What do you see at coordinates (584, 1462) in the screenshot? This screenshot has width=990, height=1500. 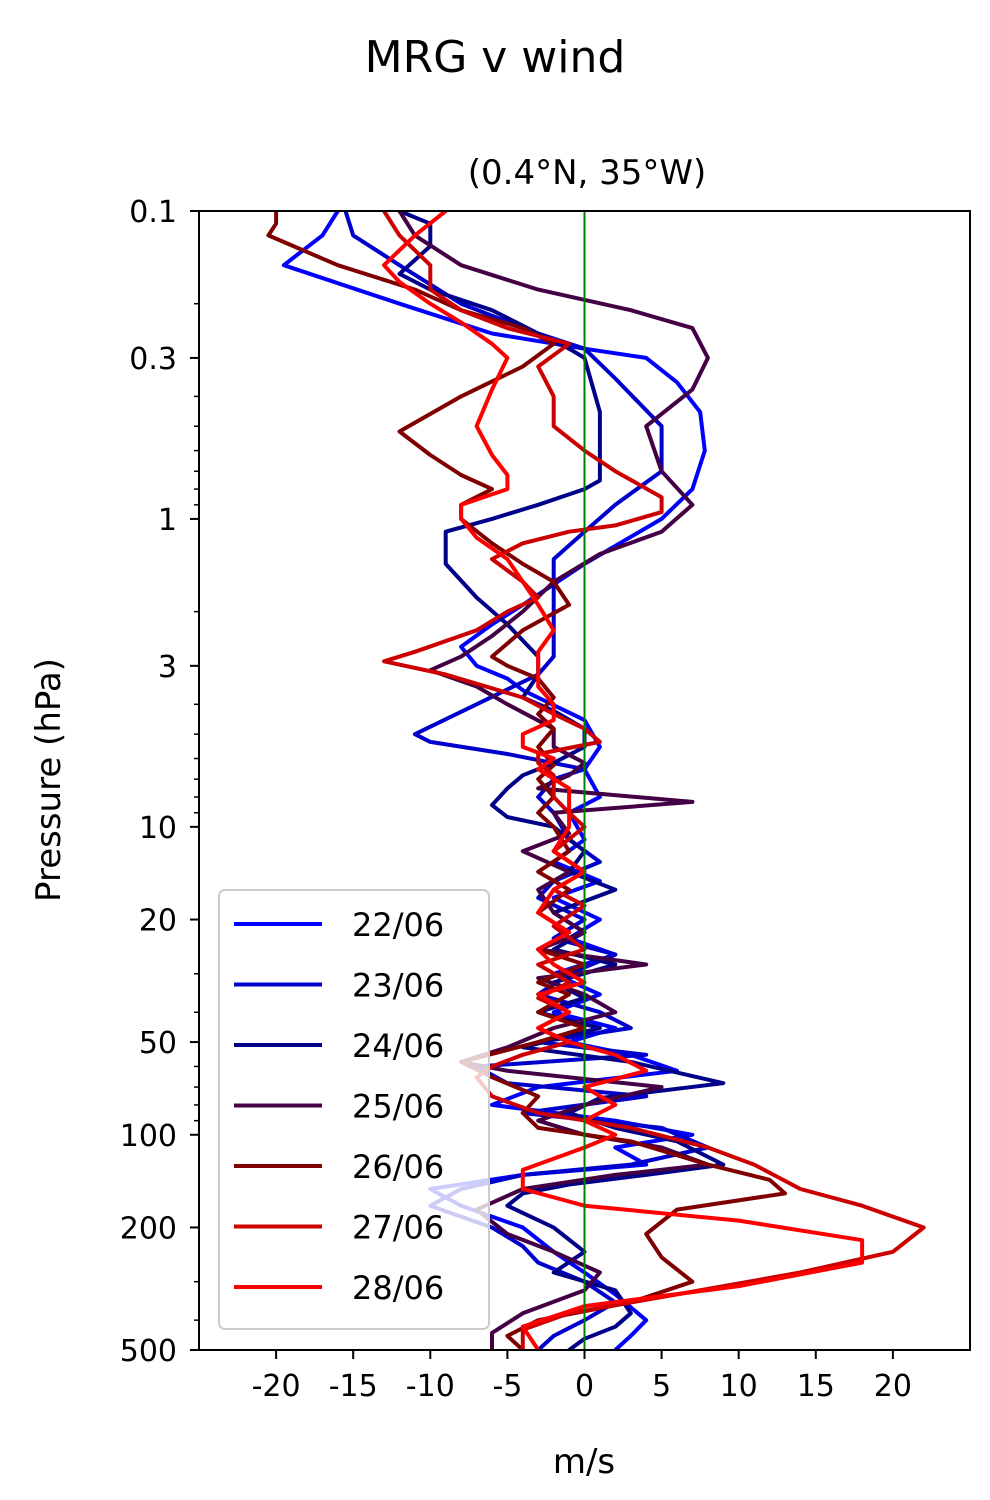 I see `x-axis-label: m/s` at bounding box center [584, 1462].